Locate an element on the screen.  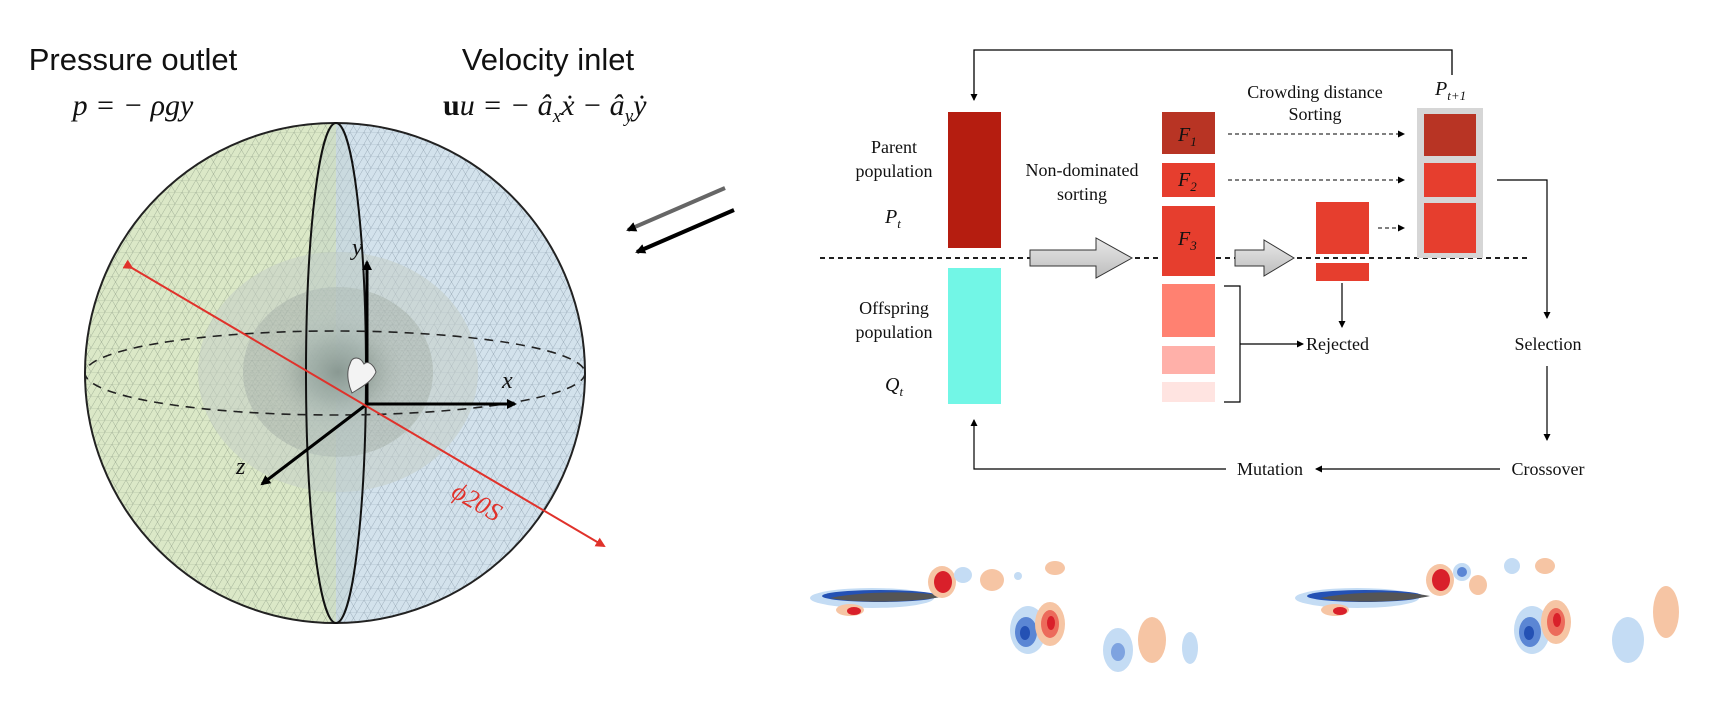
crowding-distance-label-line2: Sorting is located at coordinates (1314, 114).